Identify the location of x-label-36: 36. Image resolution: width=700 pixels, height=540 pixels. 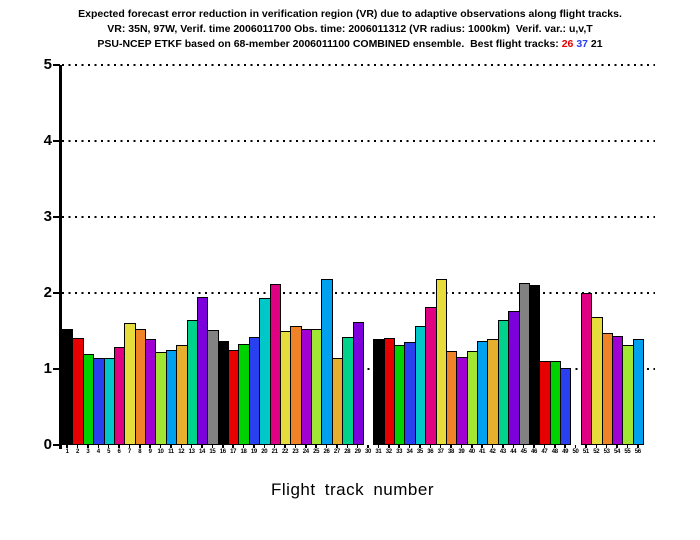
(430, 452).